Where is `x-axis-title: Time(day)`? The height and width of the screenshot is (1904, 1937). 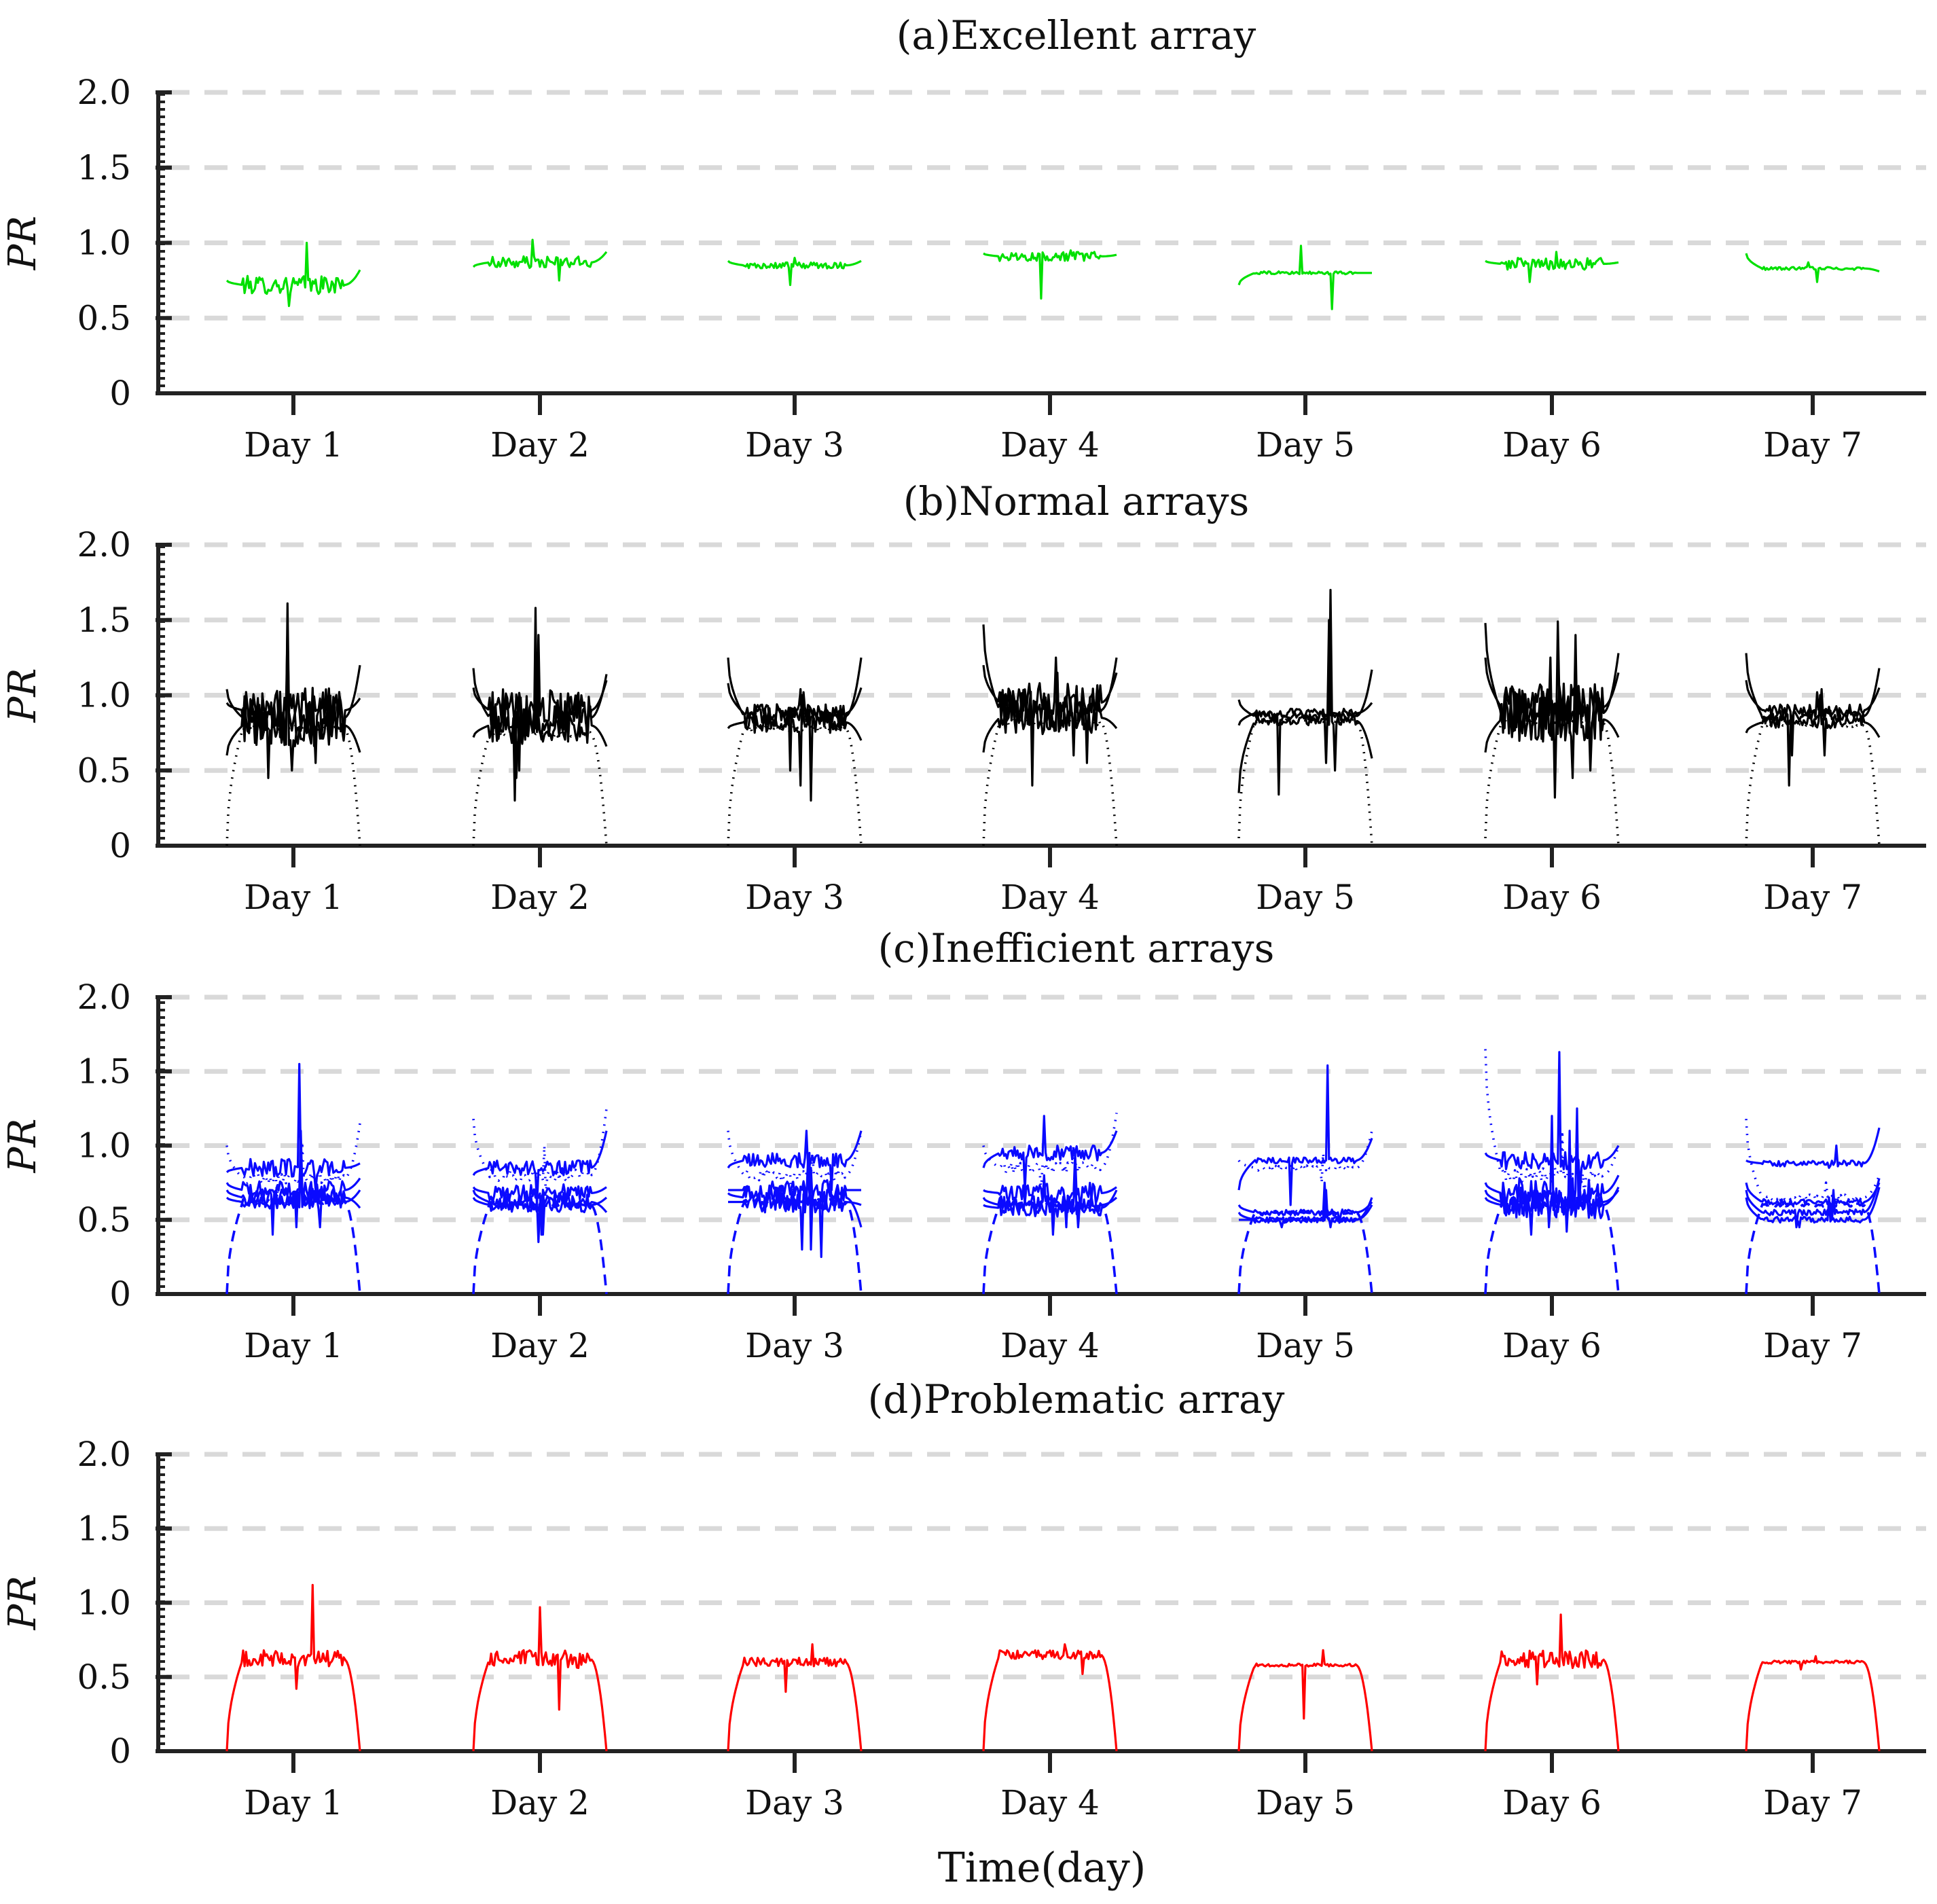
x-axis-title: Time(day) is located at coordinates (1042, 1868).